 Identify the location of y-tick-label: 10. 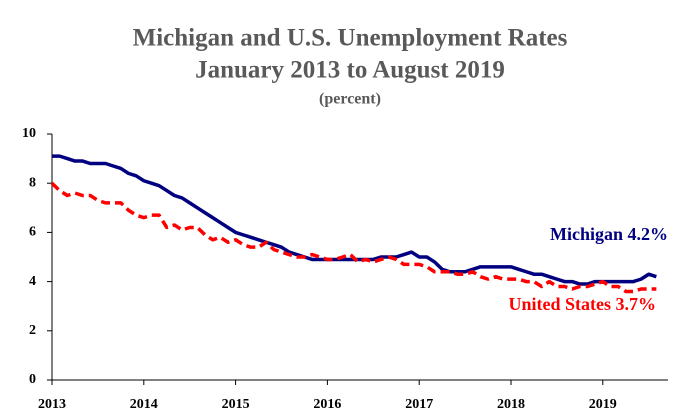
(29, 133).